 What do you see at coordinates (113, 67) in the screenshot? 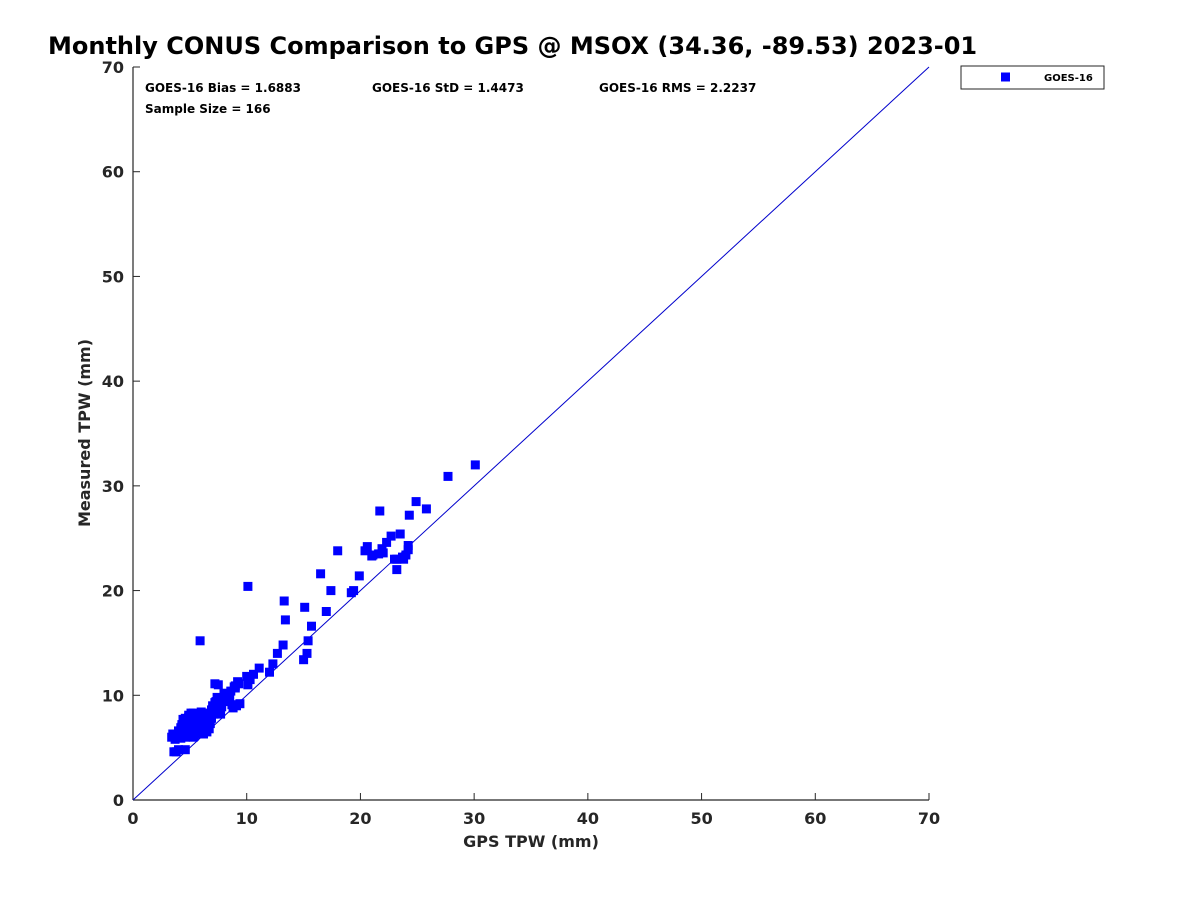
I see `y-tick-label: 70` at bounding box center [113, 67].